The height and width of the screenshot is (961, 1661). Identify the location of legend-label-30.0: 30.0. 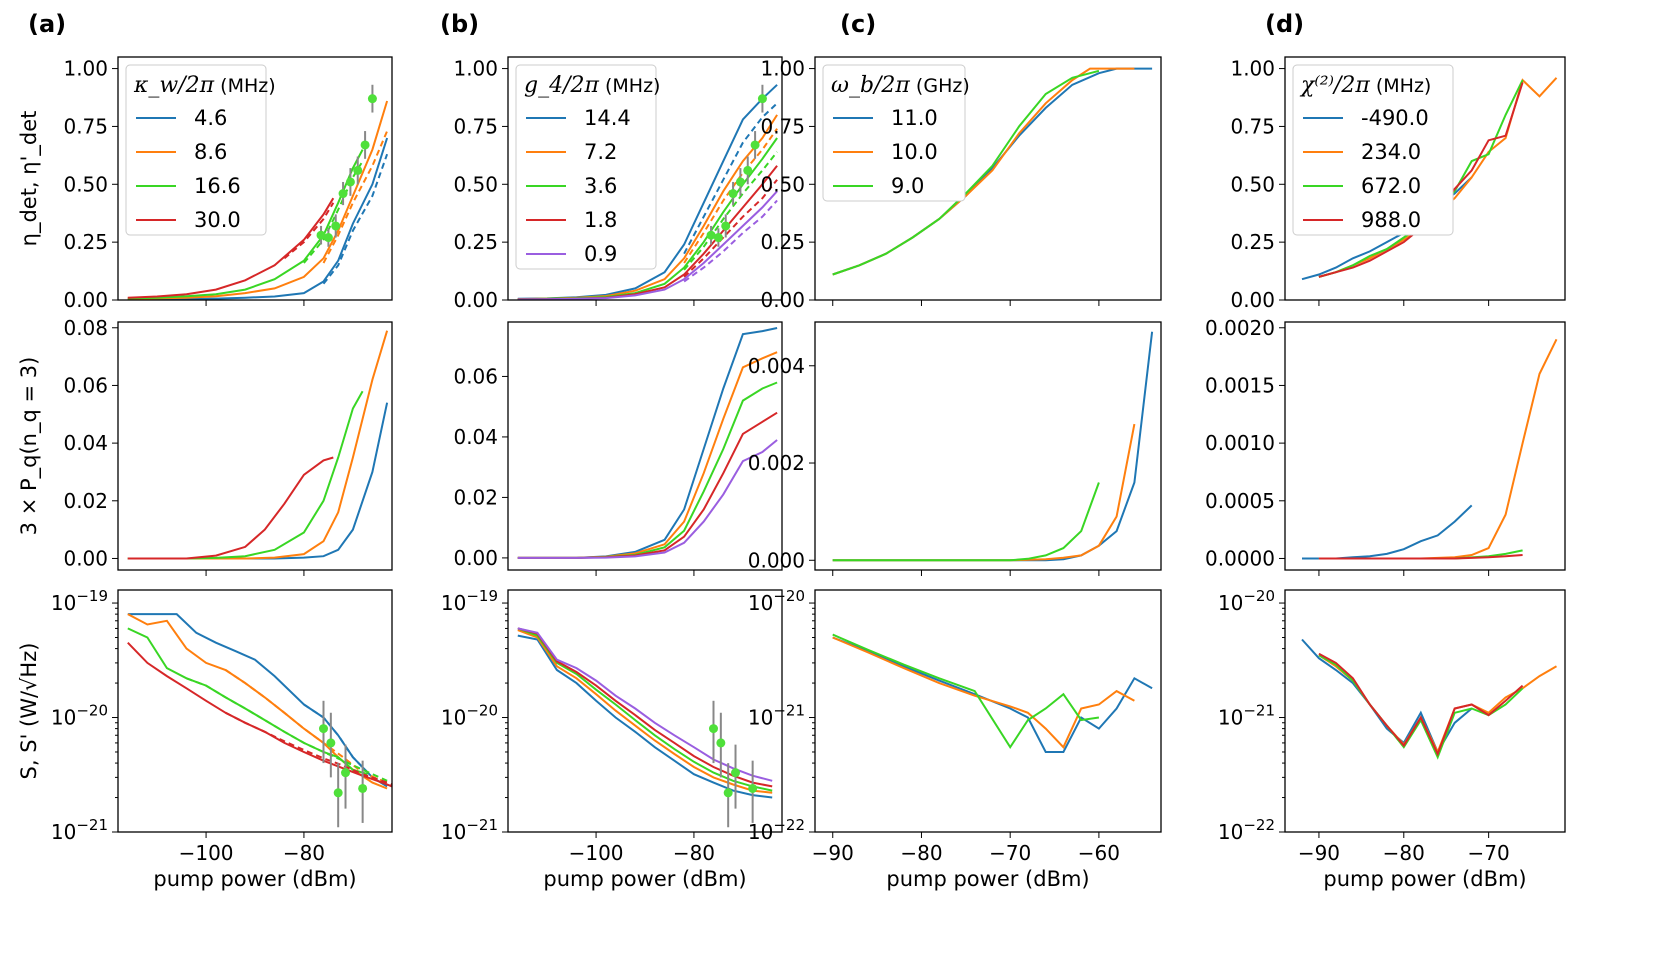
(217, 220).